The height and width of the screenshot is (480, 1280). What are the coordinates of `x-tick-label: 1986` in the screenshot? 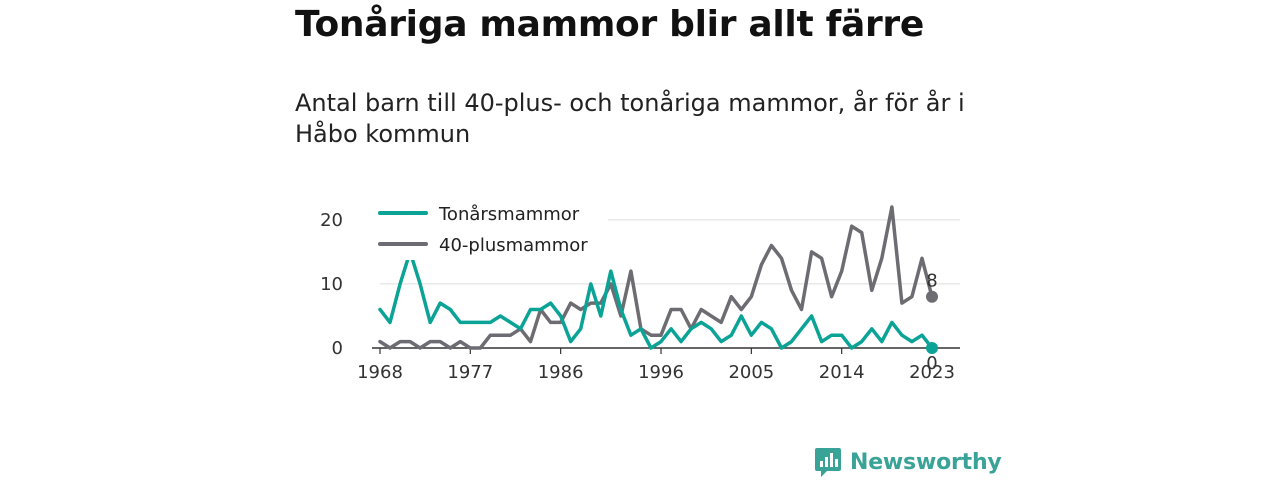 It's located at (561, 372).